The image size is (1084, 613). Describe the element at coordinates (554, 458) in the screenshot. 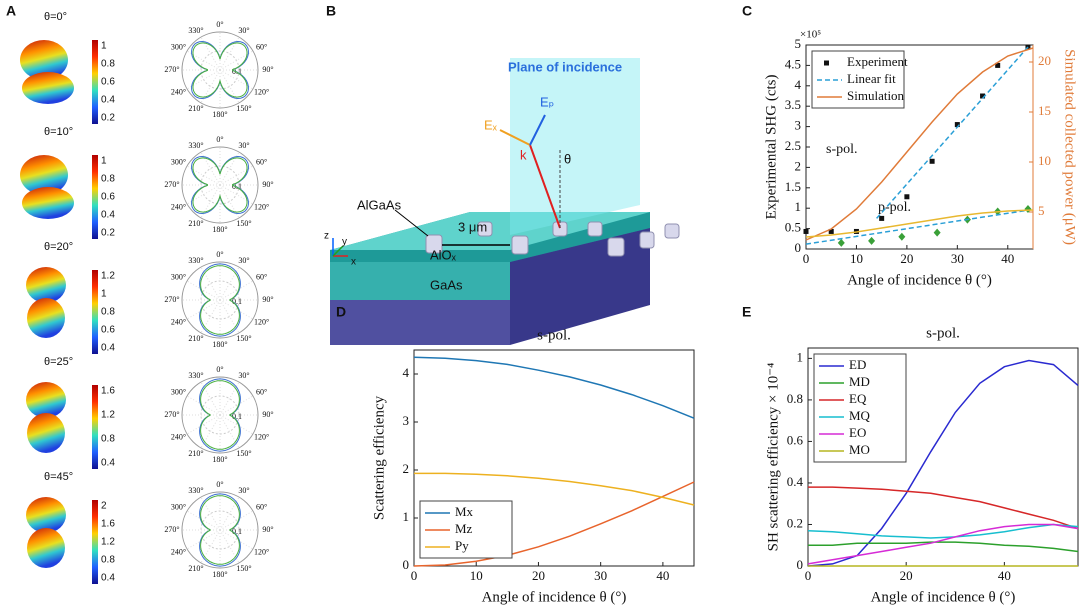

I see `plot-frame` at that location.